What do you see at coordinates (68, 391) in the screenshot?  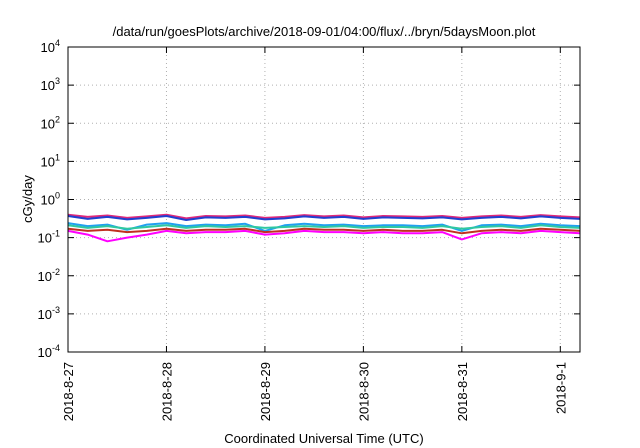 I see `x-tick-label: 2018-8-27` at bounding box center [68, 391].